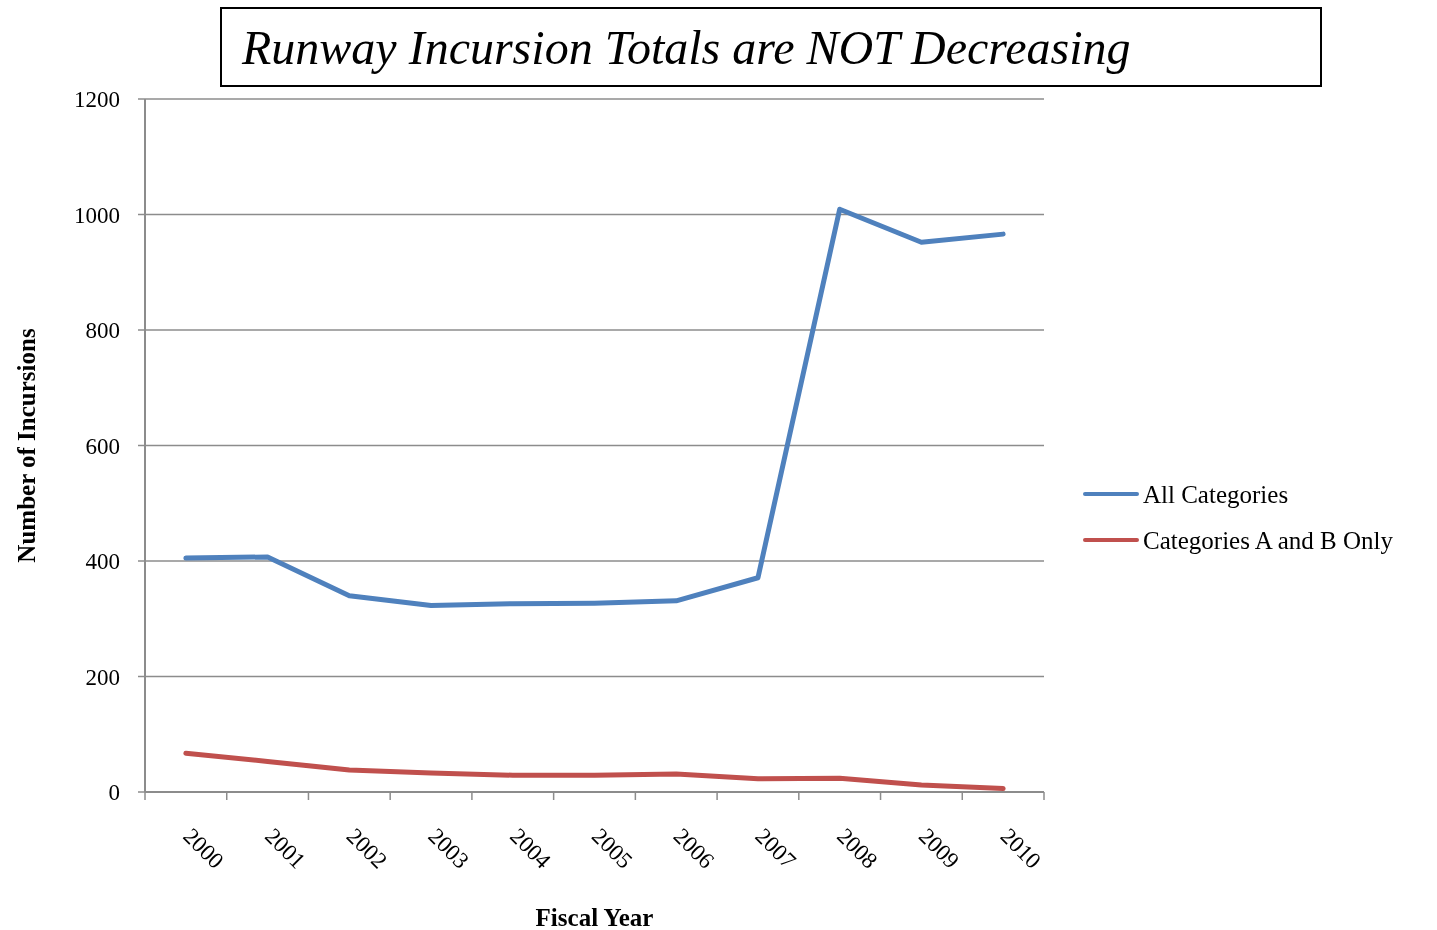 The width and height of the screenshot is (1437, 930). What do you see at coordinates (939, 848) in the screenshot?
I see `x-tick-label: 2009` at bounding box center [939, 848].